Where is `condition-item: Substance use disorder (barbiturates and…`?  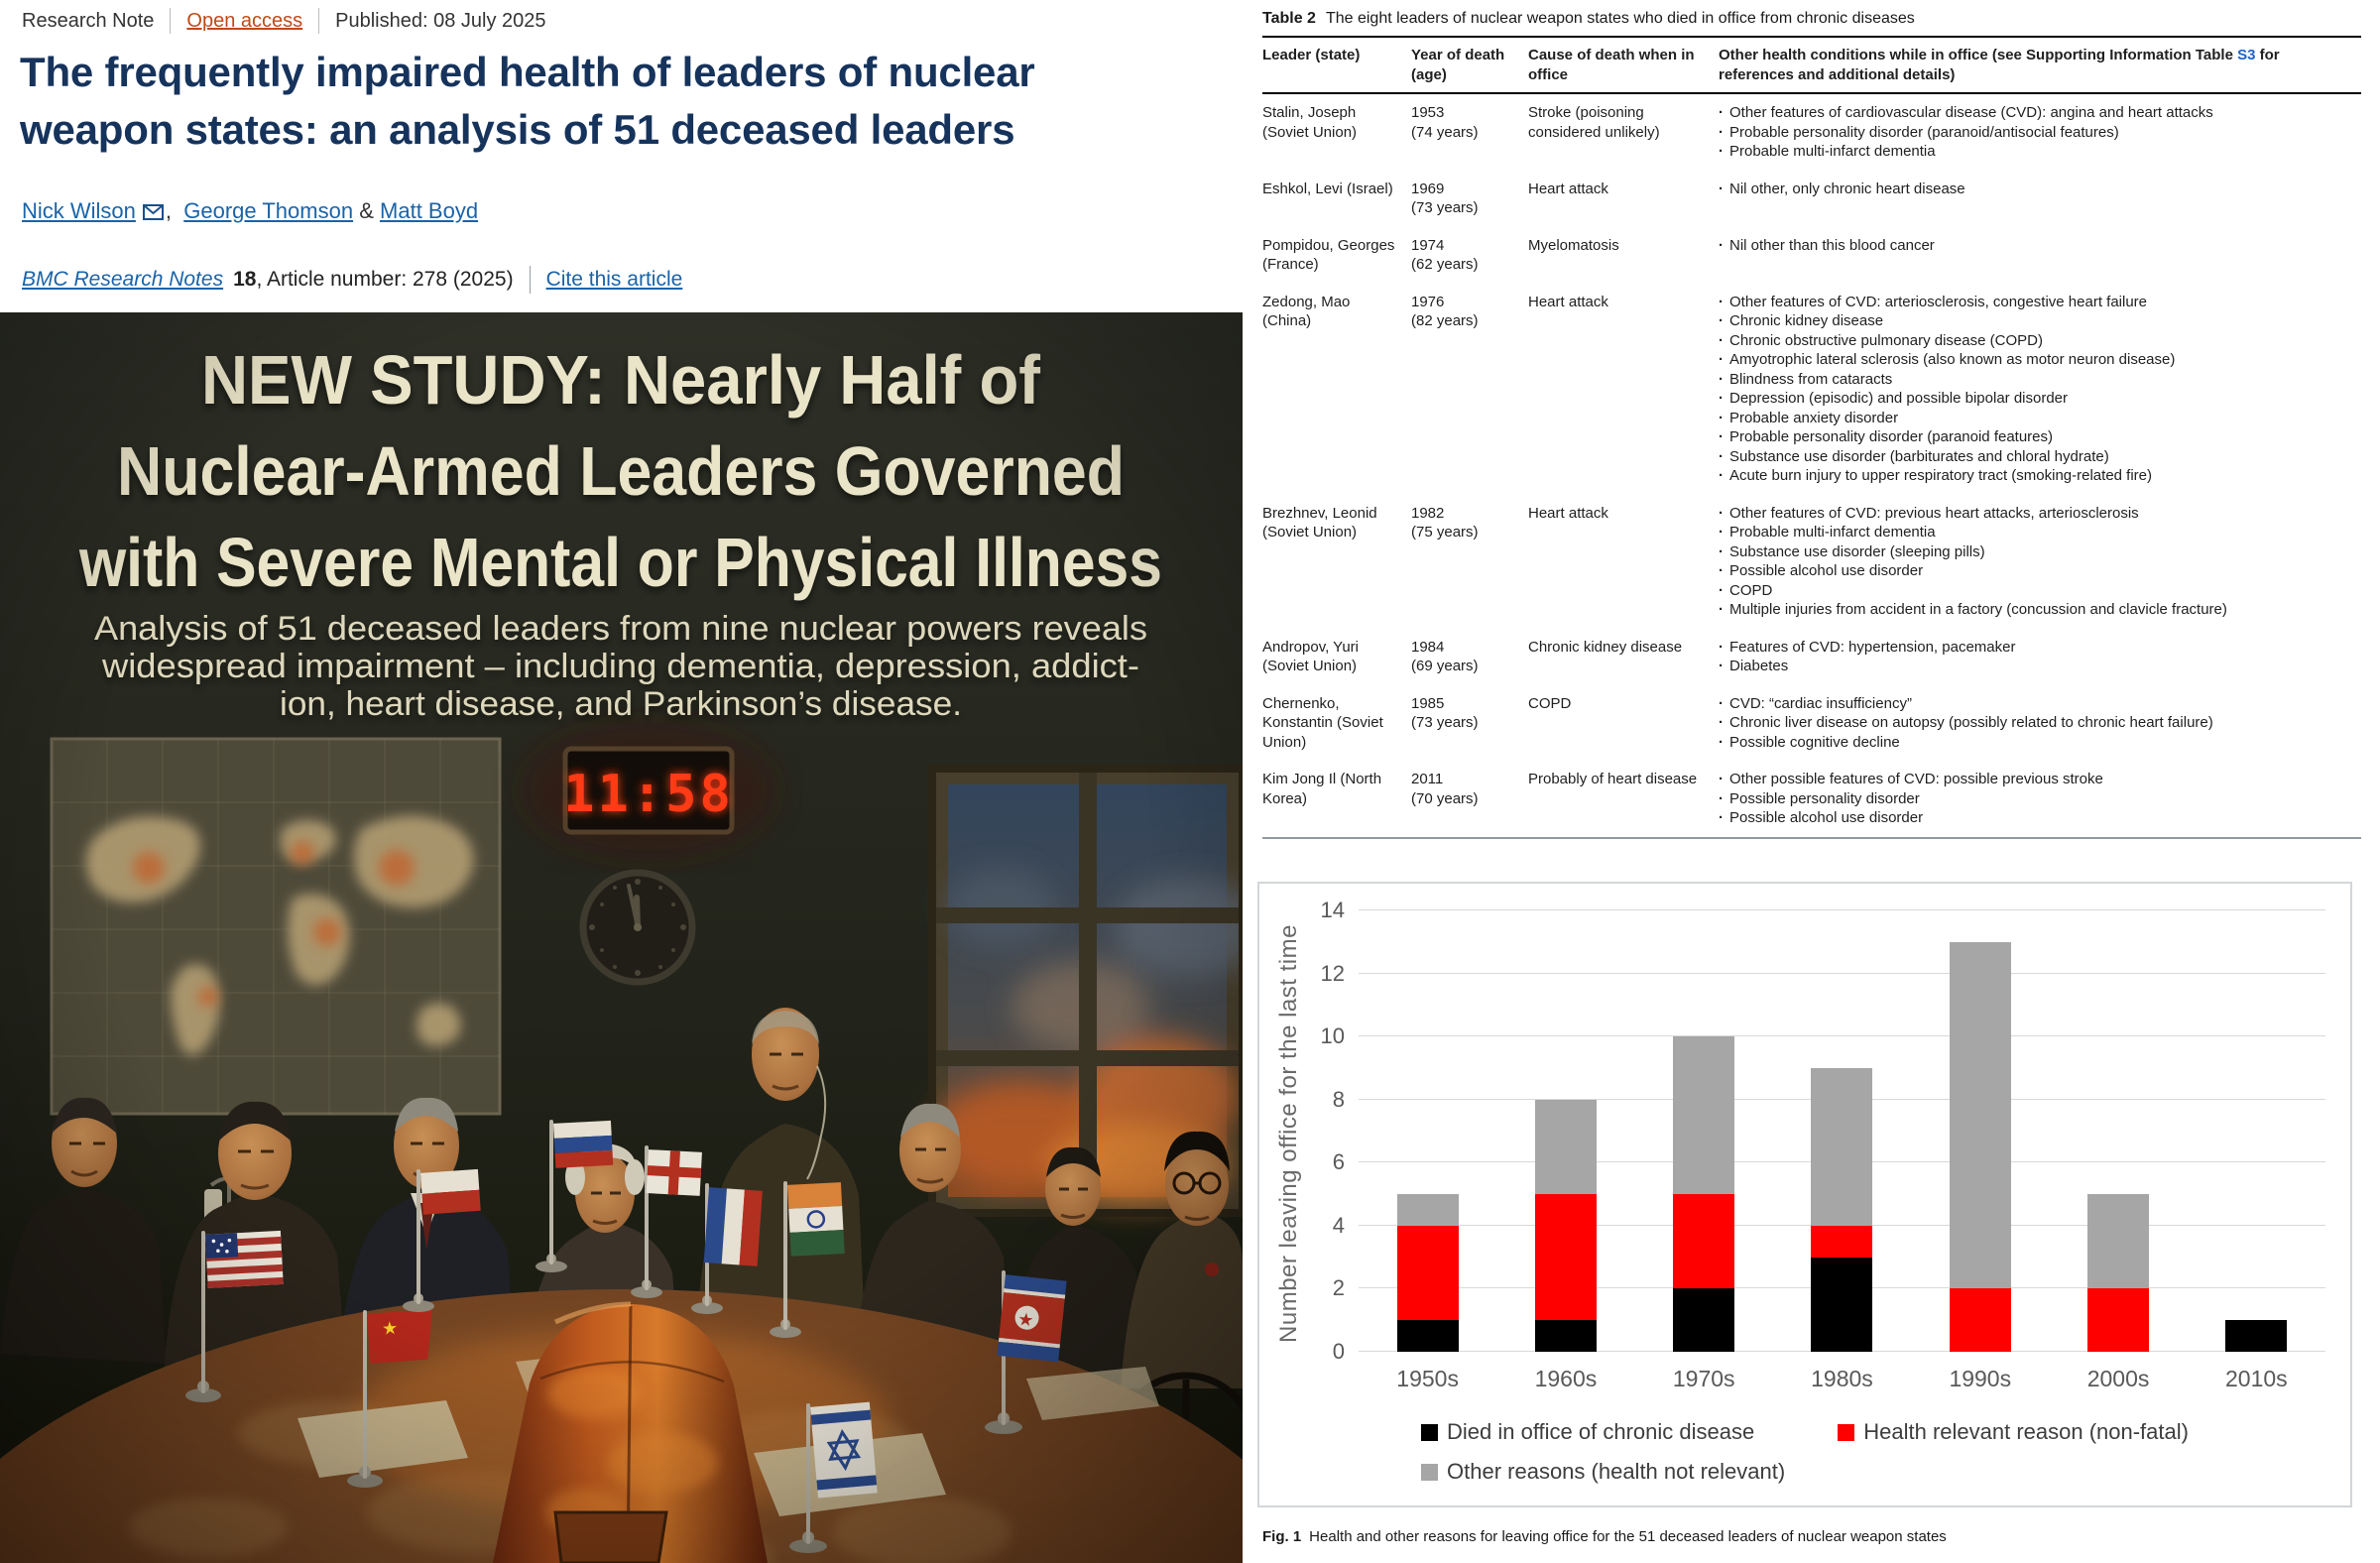
condition-item: Substance use disorder (barbiturates and… is located at coordinates (2035, 457).